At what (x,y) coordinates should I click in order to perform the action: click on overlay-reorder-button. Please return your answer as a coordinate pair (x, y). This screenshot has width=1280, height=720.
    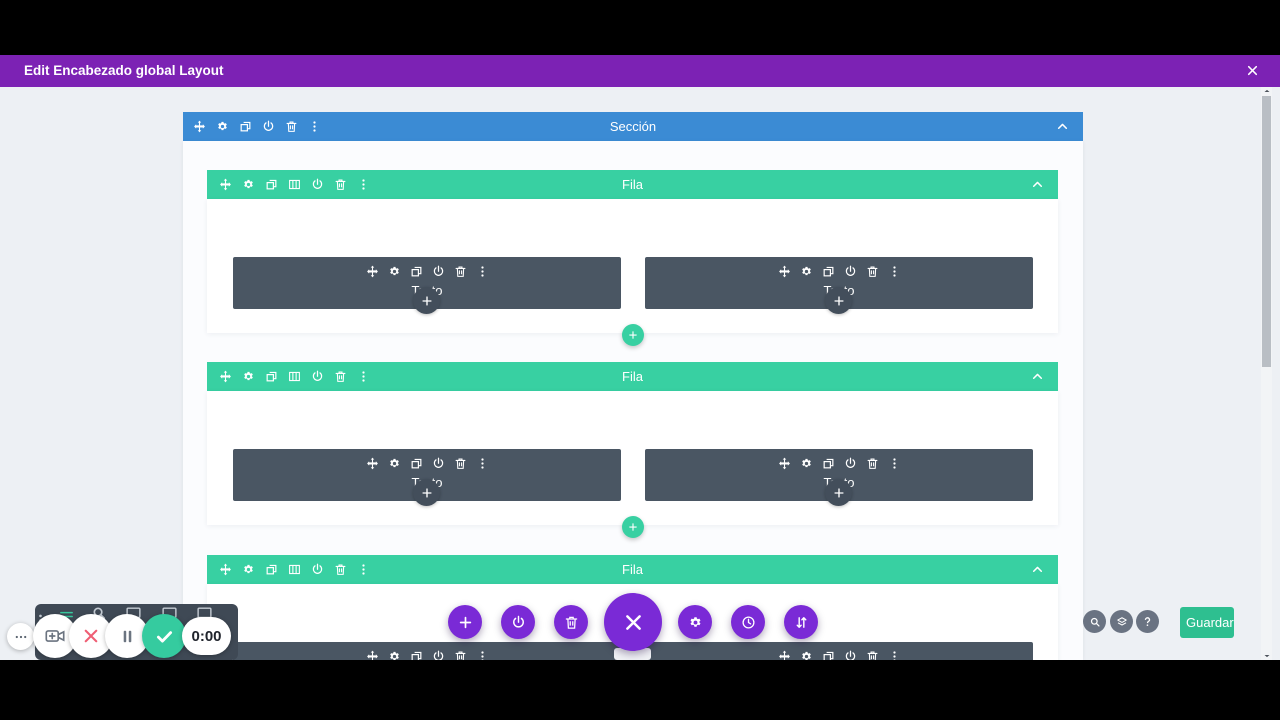
    Looking at the image, I should click on (801, 622).